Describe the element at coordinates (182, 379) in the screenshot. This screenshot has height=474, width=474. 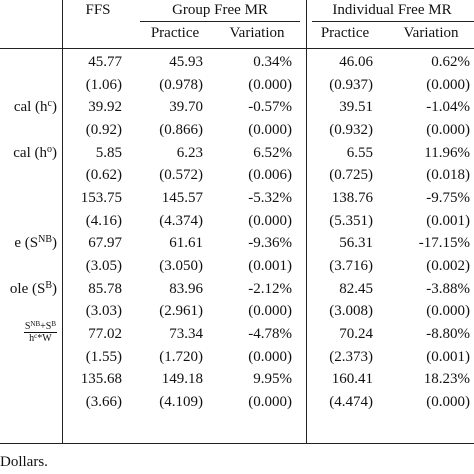
I see `cell: 149.18` at that location.